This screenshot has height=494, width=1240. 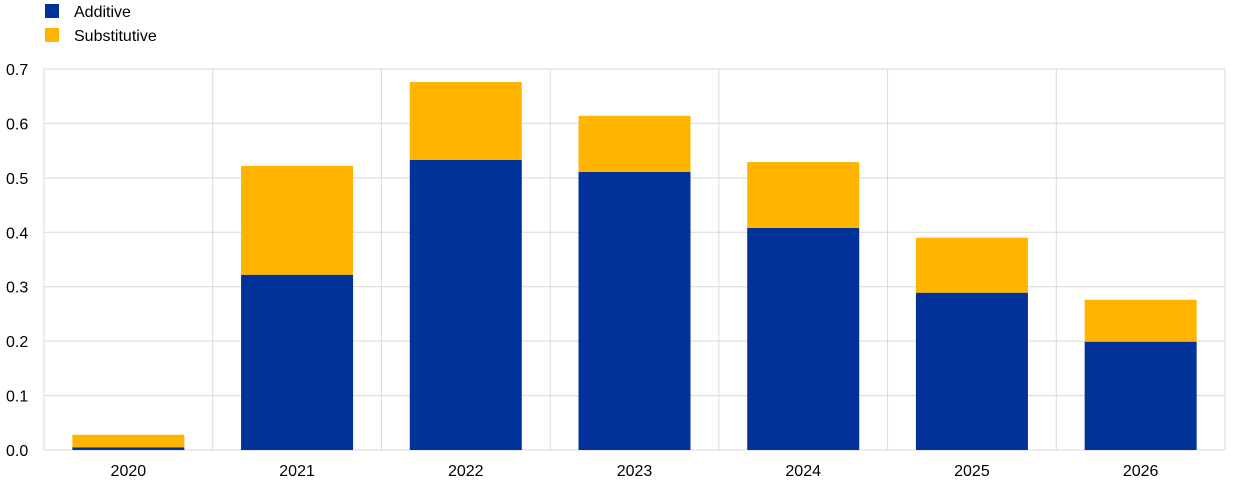 What do you see at coordinates (17, 233) in the screenshot?
I see `y-tick-label: 0.4` at bounding box center [17, 233].